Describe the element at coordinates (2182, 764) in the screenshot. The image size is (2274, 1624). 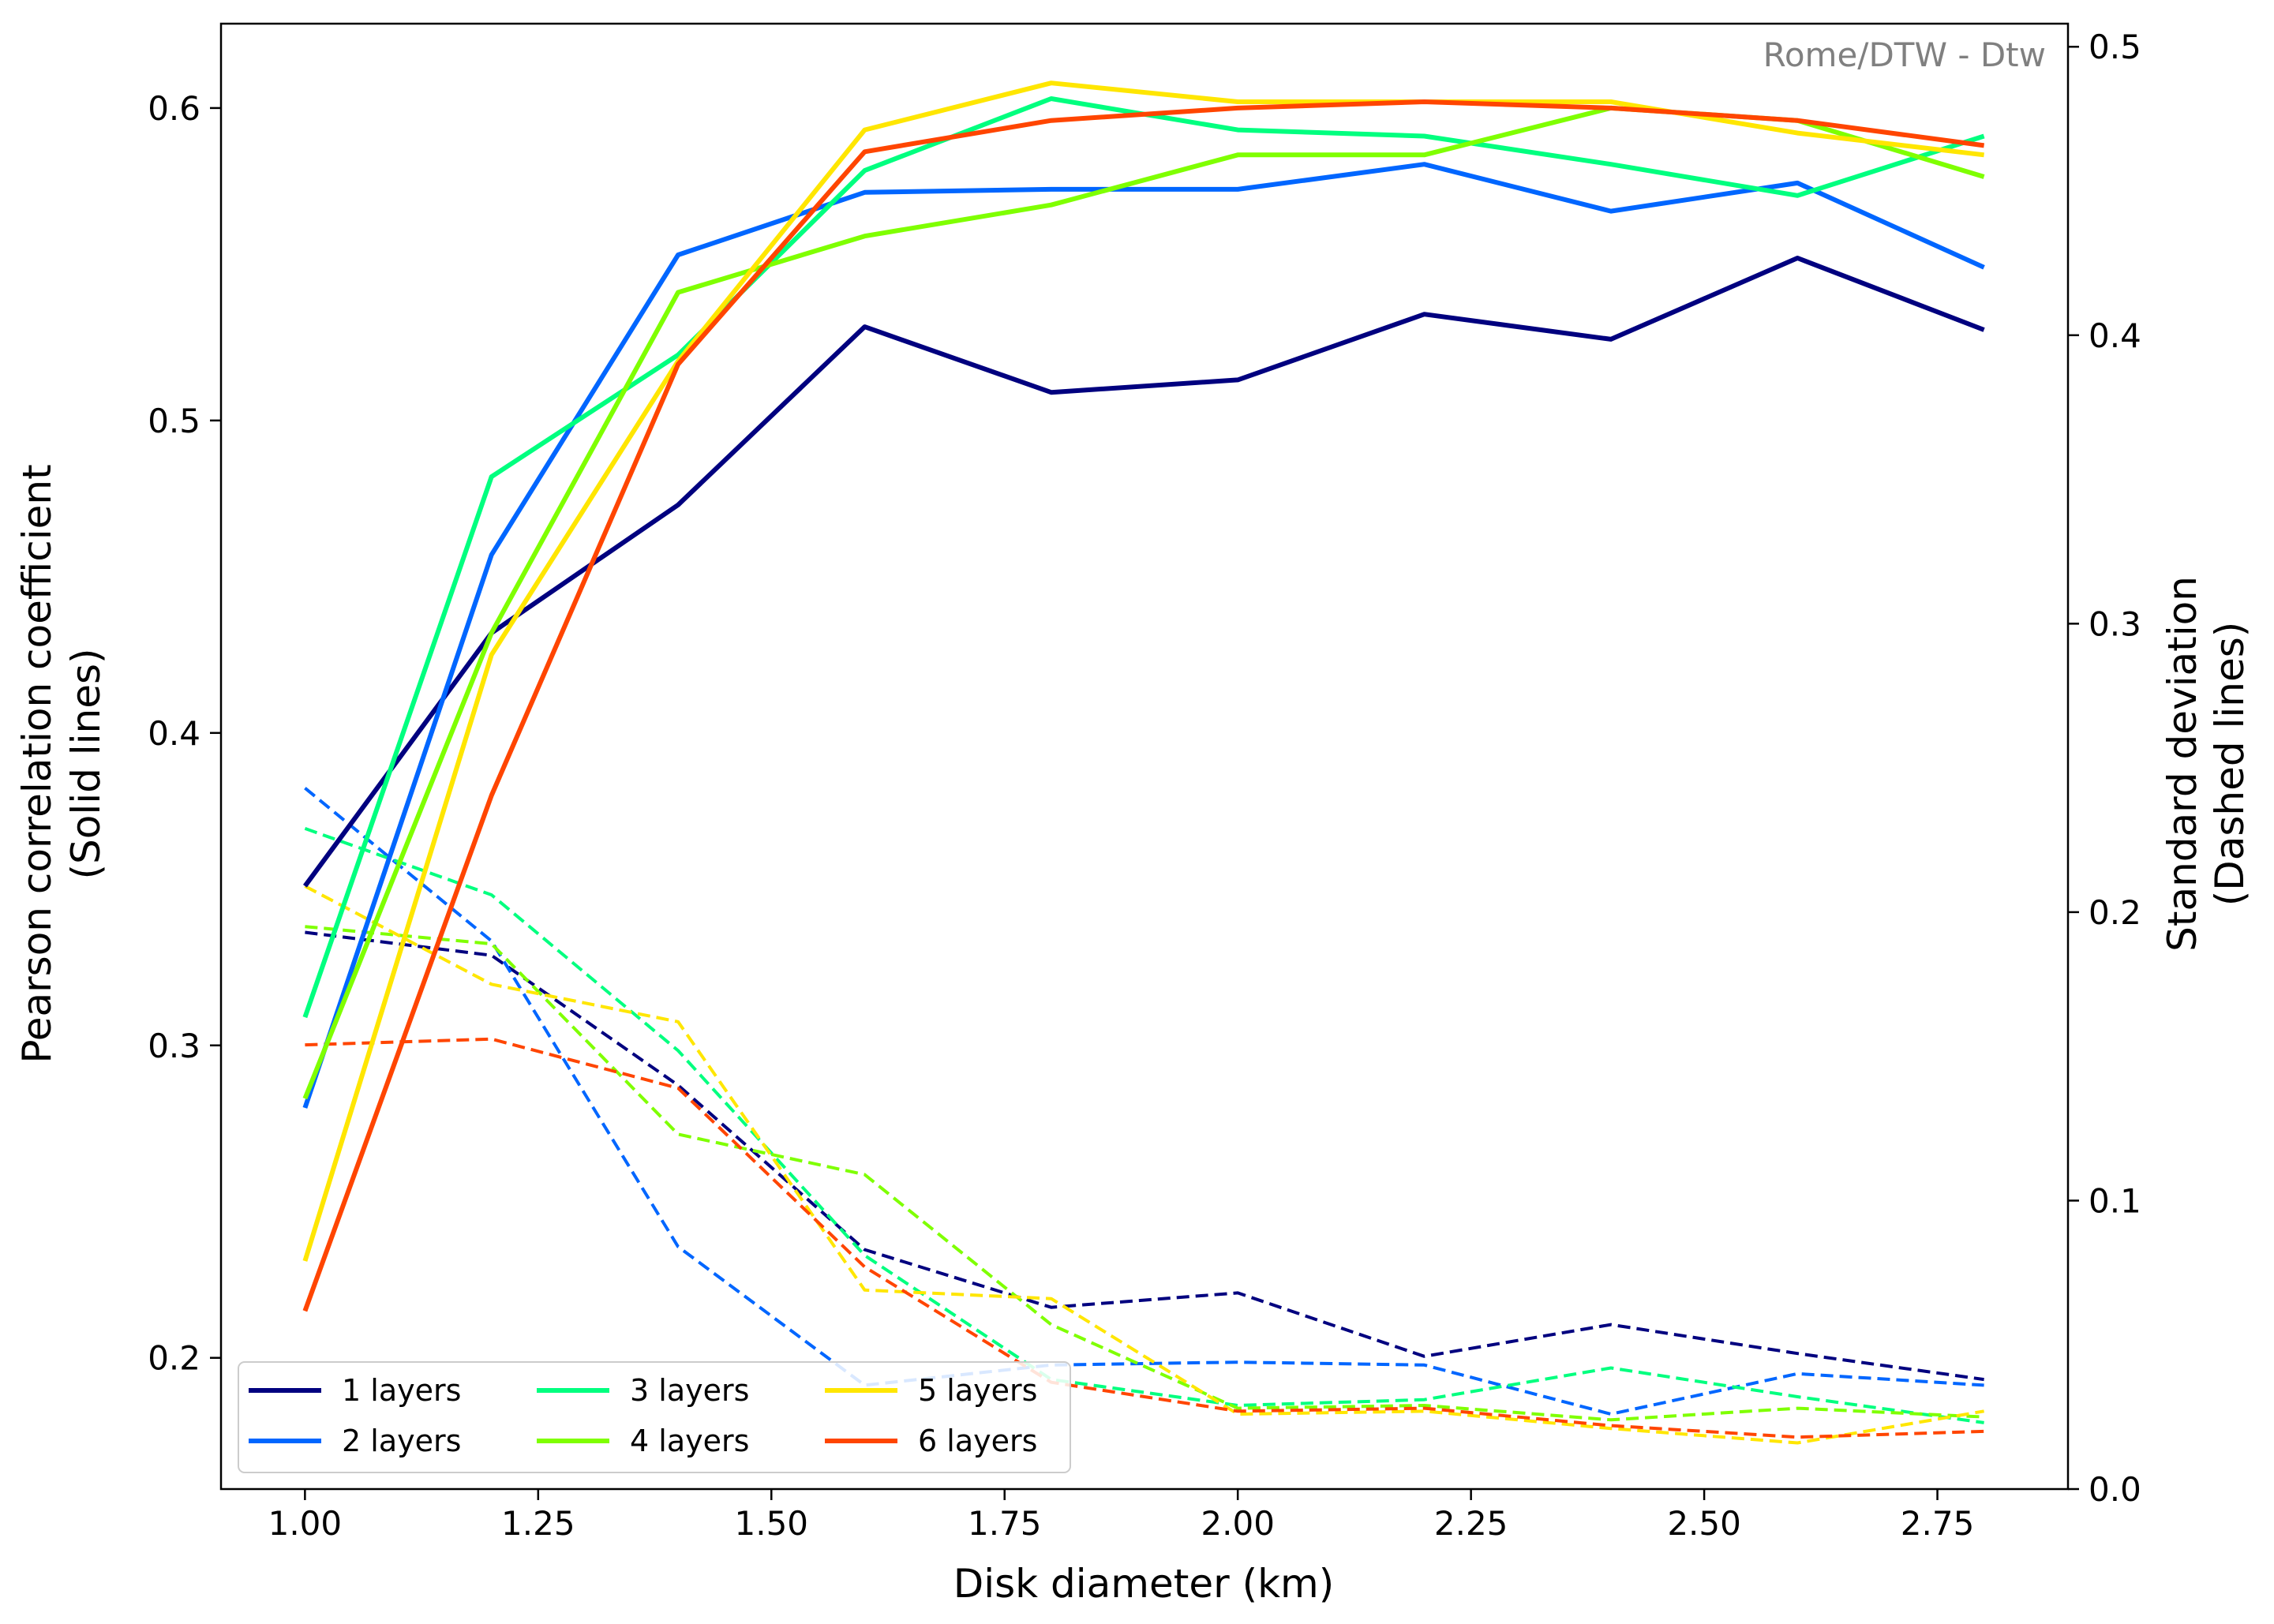
I see `y-axis-right-title-line1: Standard deviation` at that location.